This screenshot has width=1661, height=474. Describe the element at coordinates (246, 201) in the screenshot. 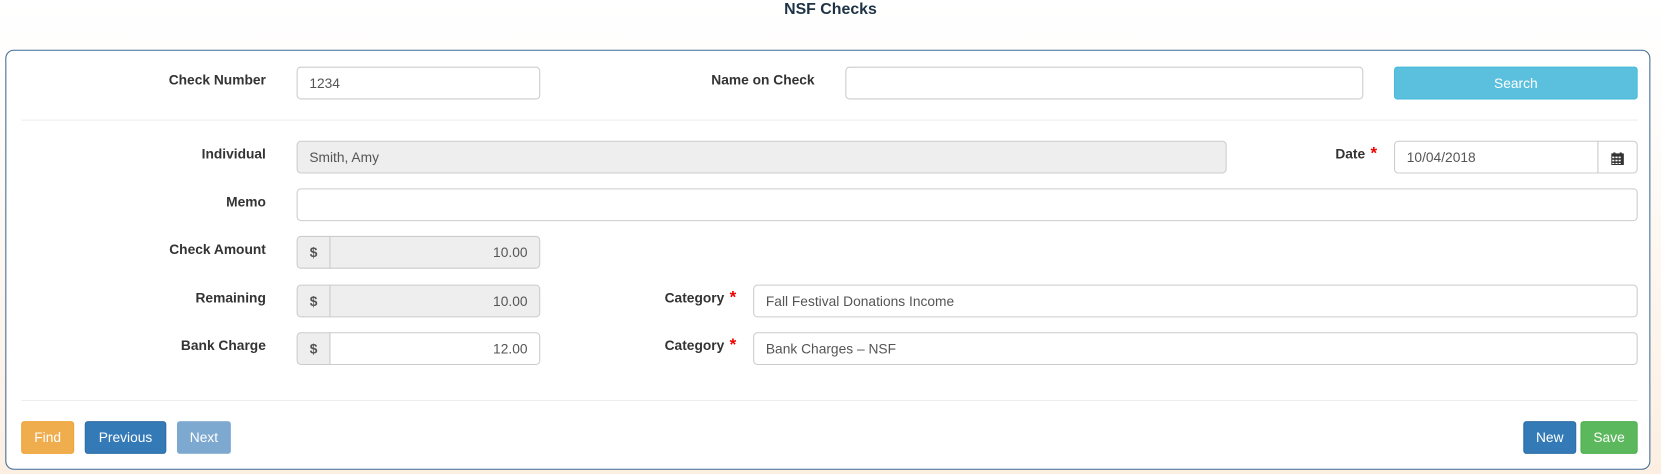

I see `memo-label: Memo` at that location.